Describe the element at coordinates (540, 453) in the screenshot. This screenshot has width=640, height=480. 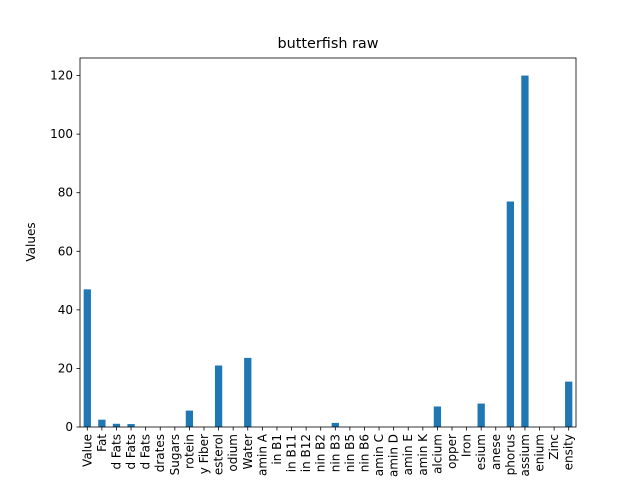
I see `x-tick-label-31: enium` at that location.